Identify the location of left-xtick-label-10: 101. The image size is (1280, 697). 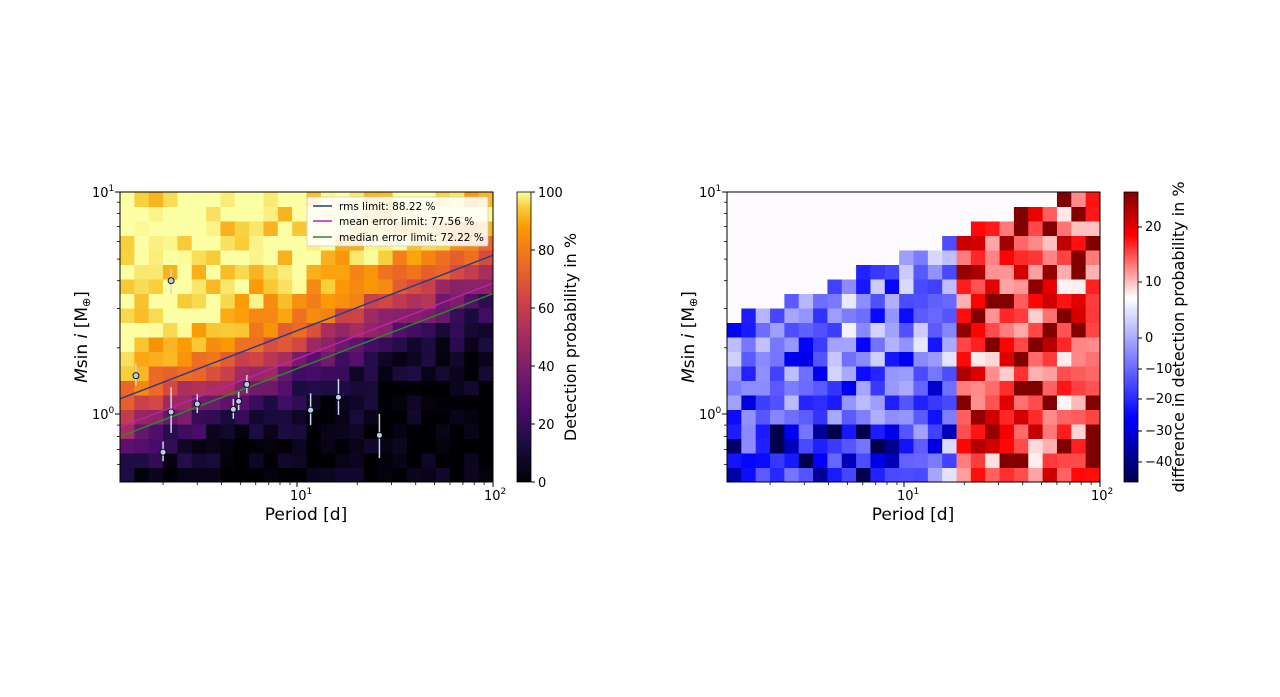
(301, 495).